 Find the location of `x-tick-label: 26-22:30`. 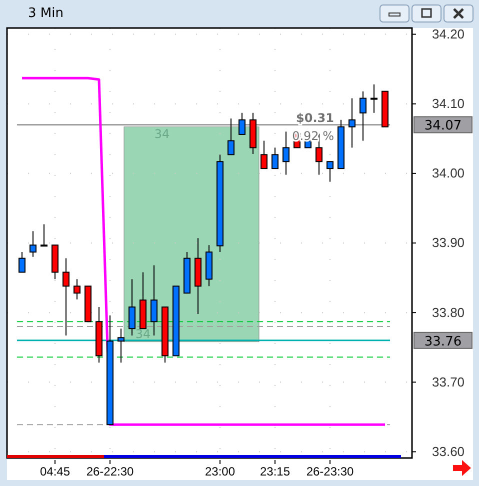

x-tick-label: 26-22:30 is located at coordinates (110, 471).